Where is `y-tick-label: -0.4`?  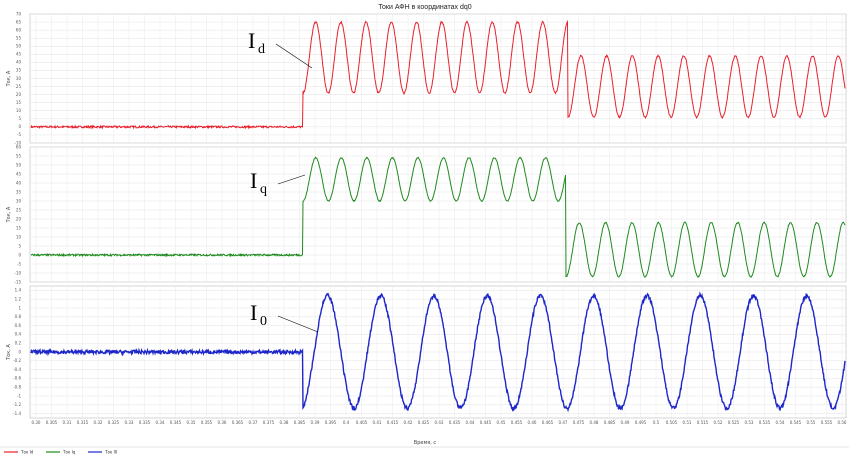 y-tick-label: -0.4 is located at coordinates (17, 369).